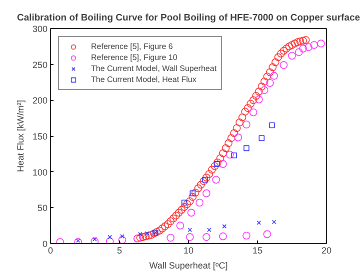  I want to click on legend-label: Reference [5], Figure 6, so click(132, 46).